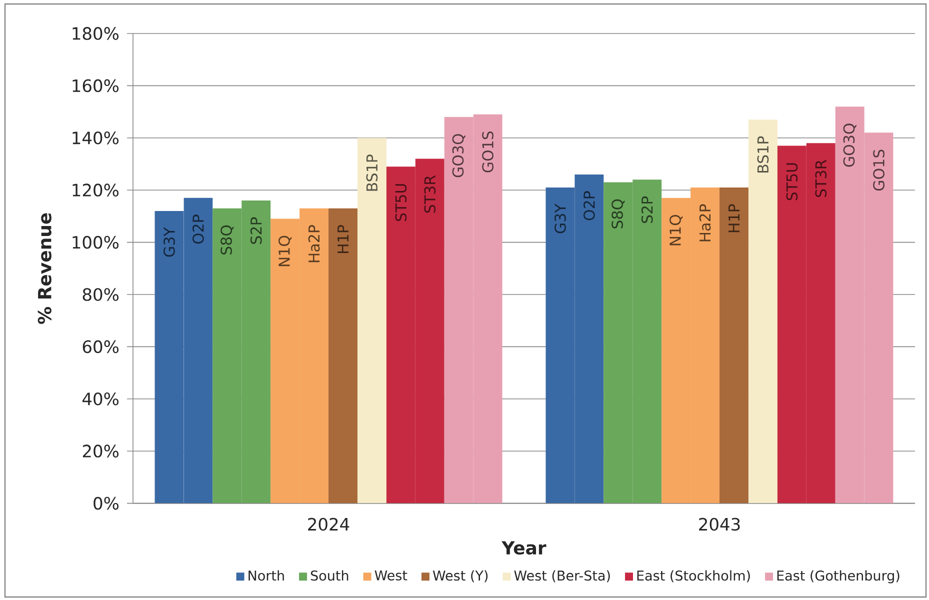 The height and width of the screenshot is (600, 929). Describe the element at coordinates (329, 575) in the screenshot. I see `legend-label: South` at that location.